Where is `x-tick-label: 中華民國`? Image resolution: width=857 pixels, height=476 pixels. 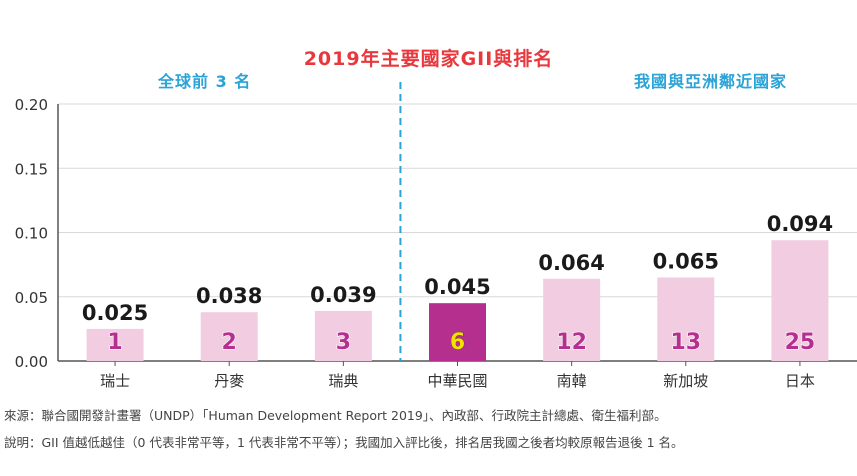
x-tick-label: 中華民國 is located at coordinates (457, 381).